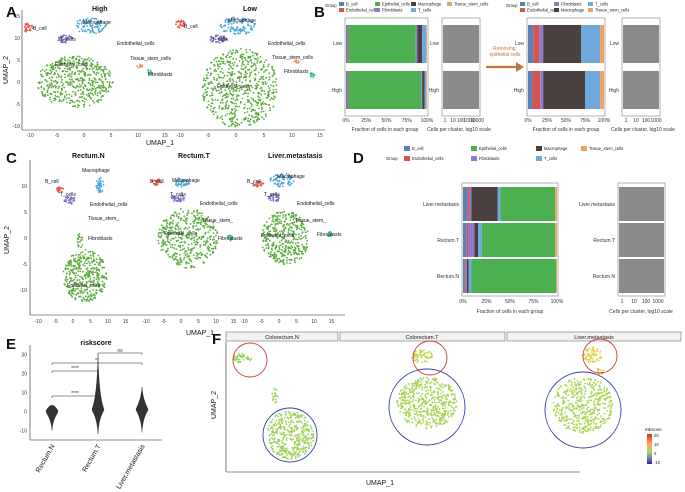  I want to click on f1-tail, so click(275, 395).